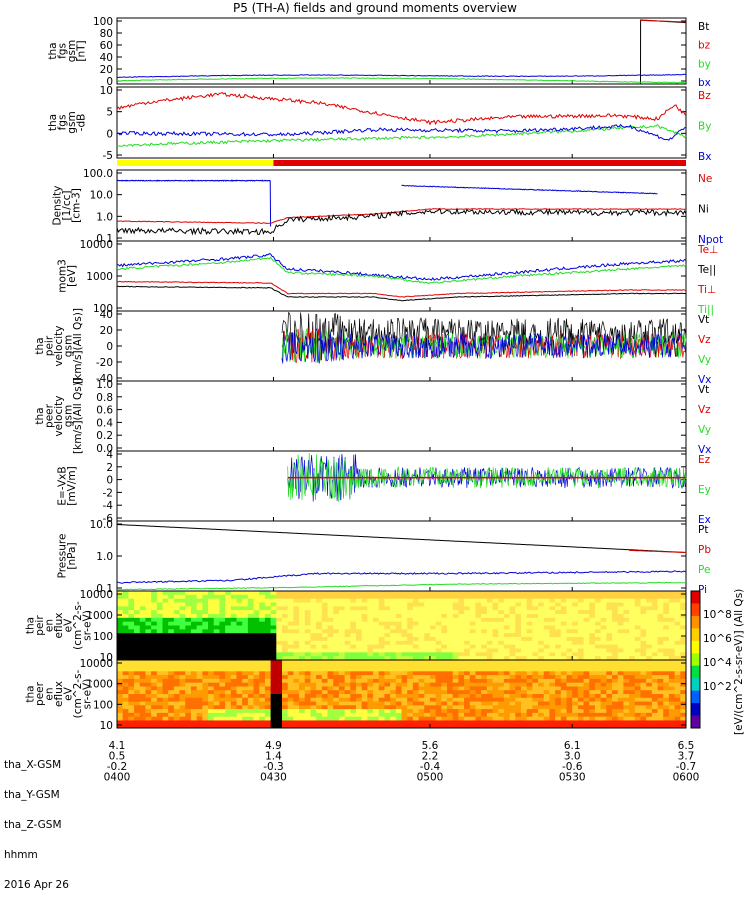  I want to click on panel-frame, so click(401, 51).